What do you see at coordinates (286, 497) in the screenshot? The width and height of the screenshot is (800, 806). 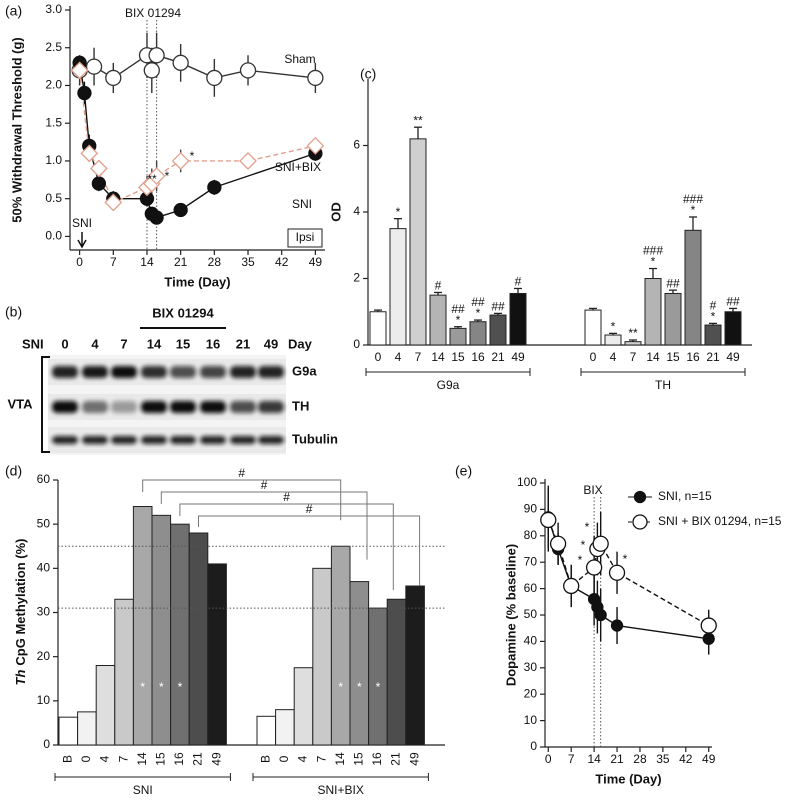 I see `comparison-label: #` at bounding box center [286, 497].